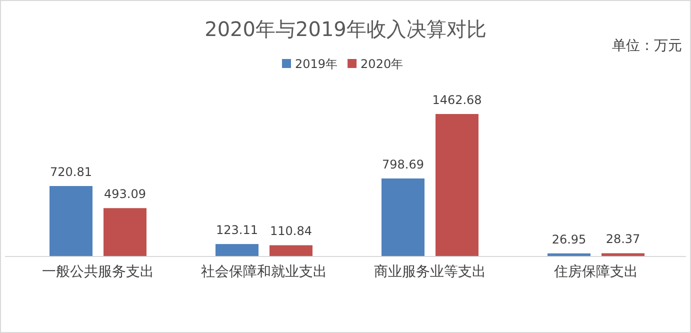  What do you see at coordinates (595, 272) in the screenshot?
I see `x-tick-label: 住房保障支出` at bounding box center [595, 272].